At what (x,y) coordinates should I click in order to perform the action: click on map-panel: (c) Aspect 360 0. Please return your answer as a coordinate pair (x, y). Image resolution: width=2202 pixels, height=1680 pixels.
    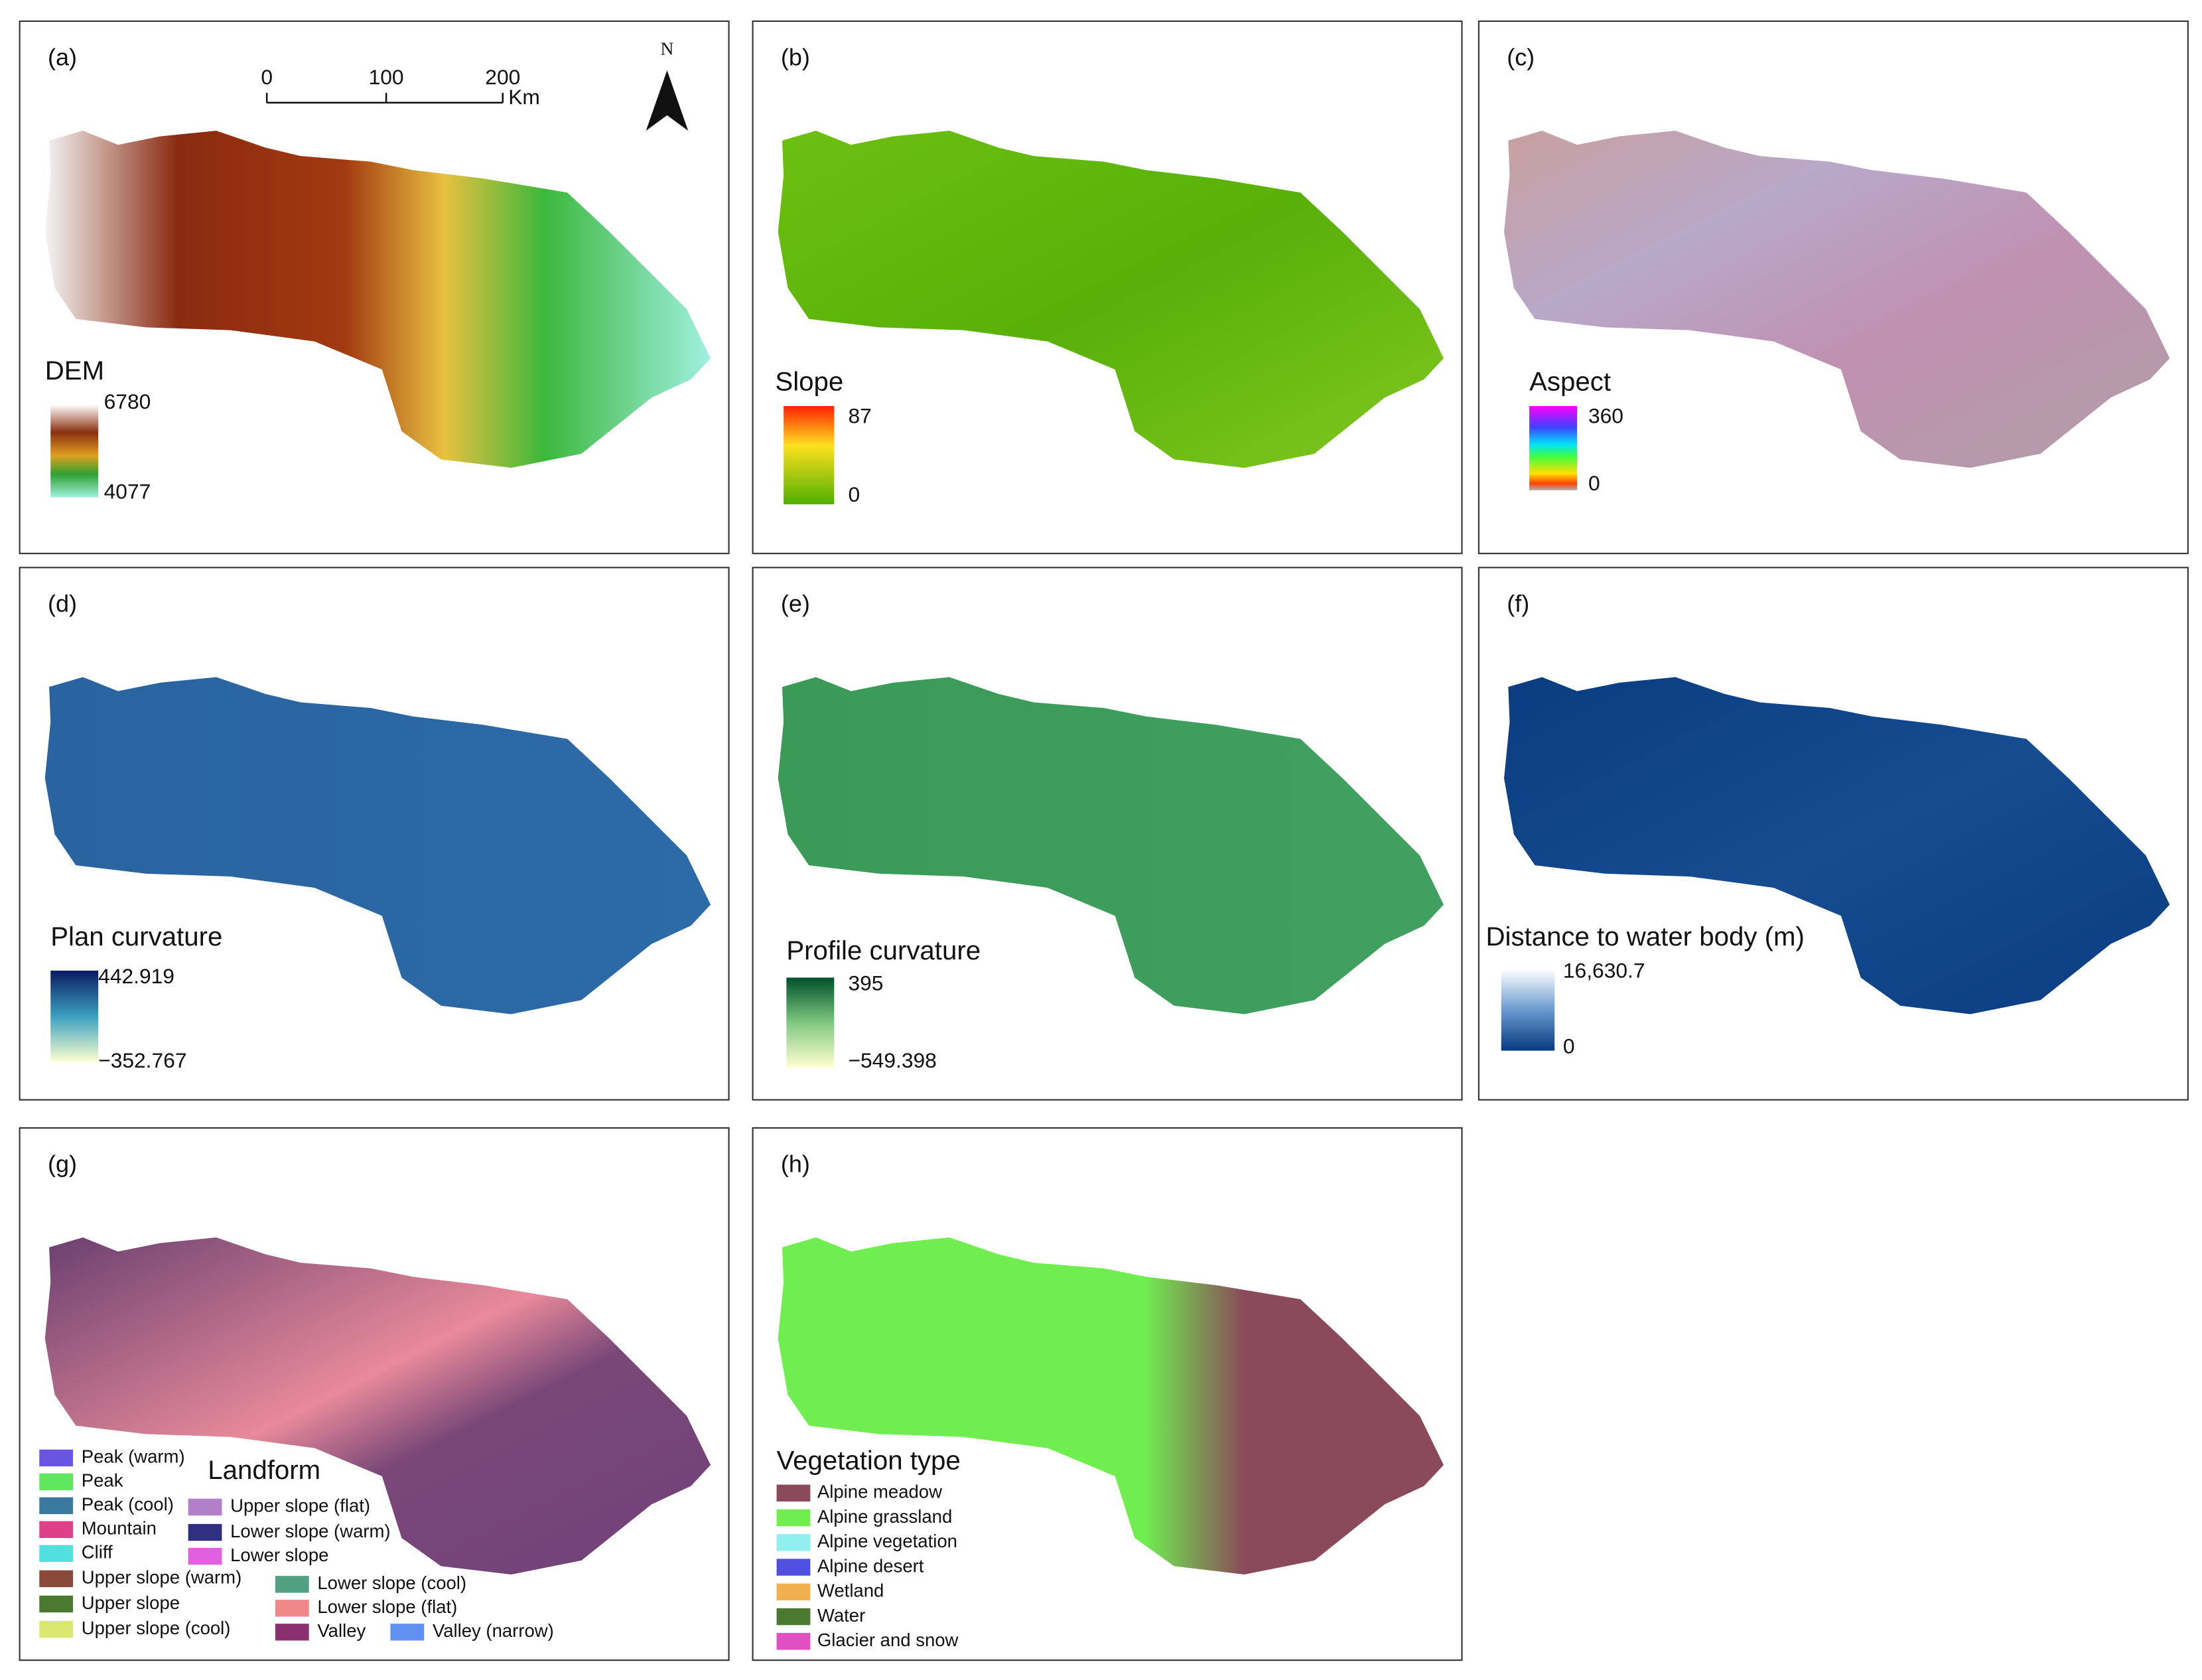
    Looking at the image, I should click on (1834, 287).